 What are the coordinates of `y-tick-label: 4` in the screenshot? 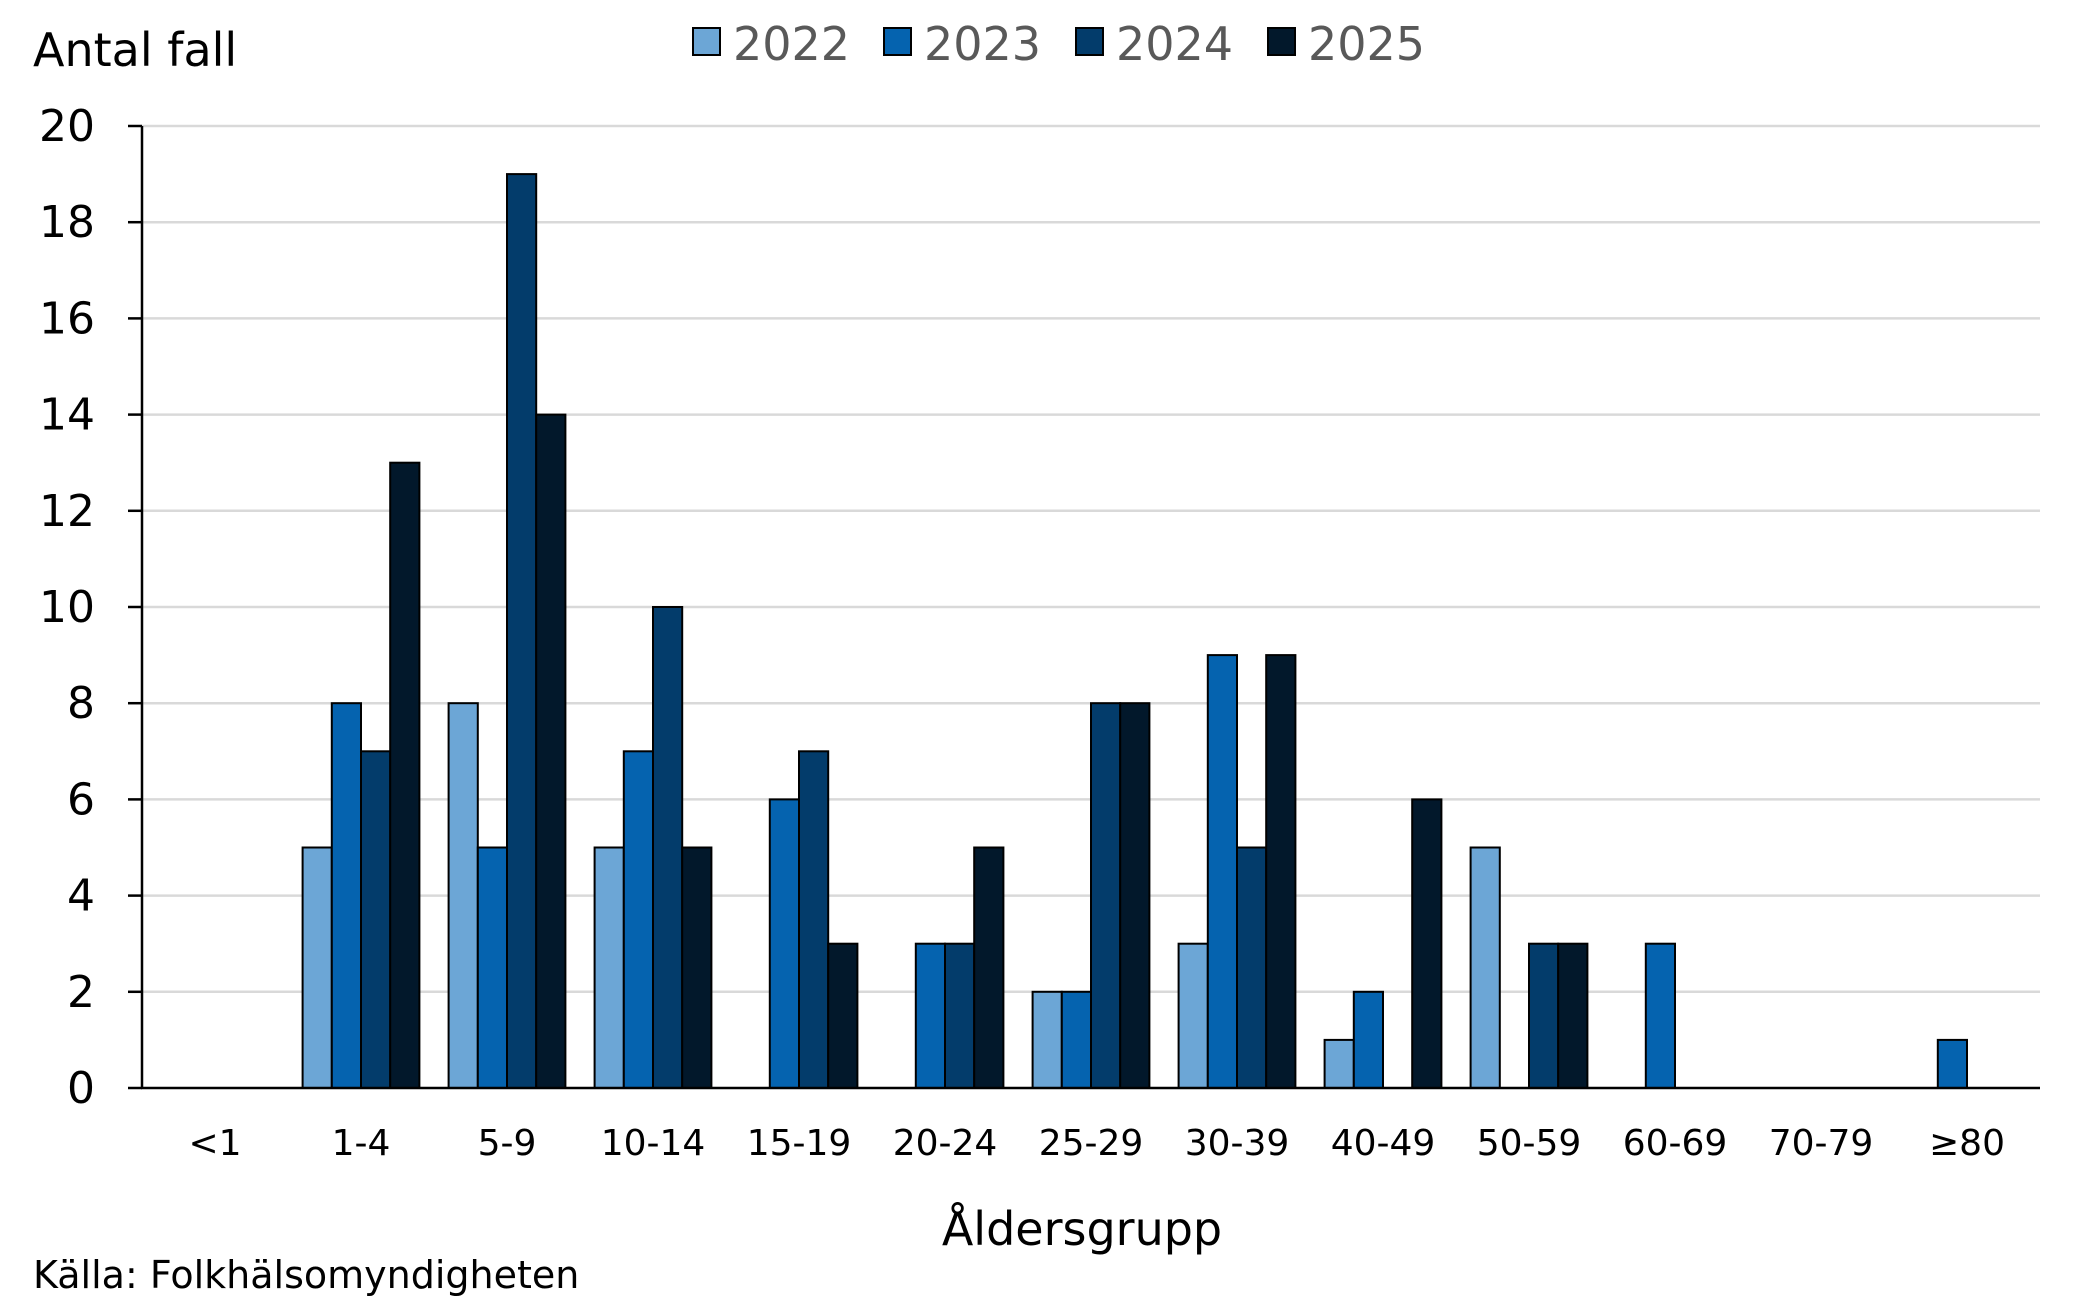 It's located at (81, 896).